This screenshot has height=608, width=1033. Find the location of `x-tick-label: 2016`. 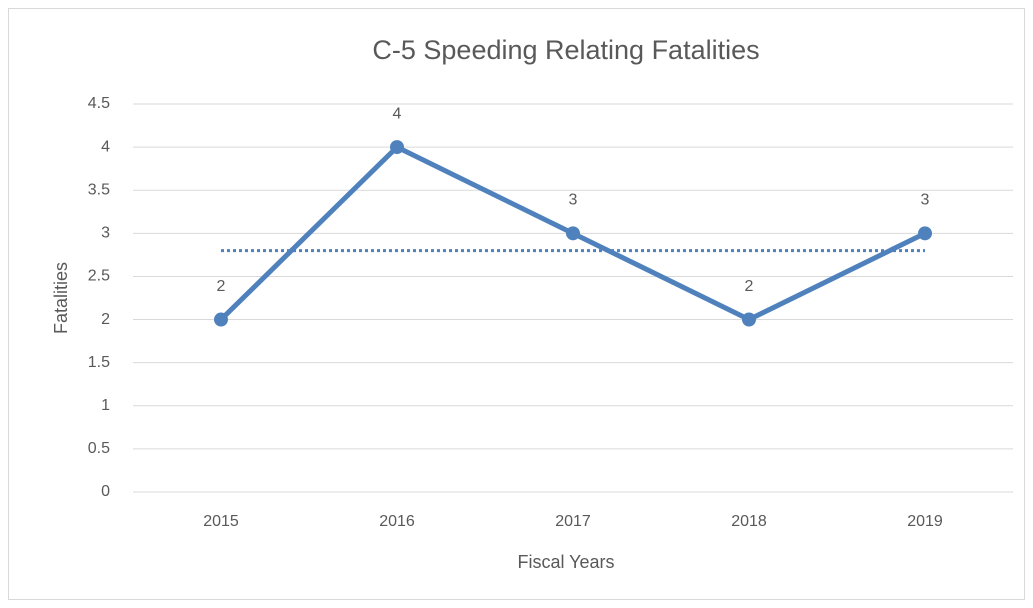

x-tick-label: 2016 is located at coordinates (397, 521).